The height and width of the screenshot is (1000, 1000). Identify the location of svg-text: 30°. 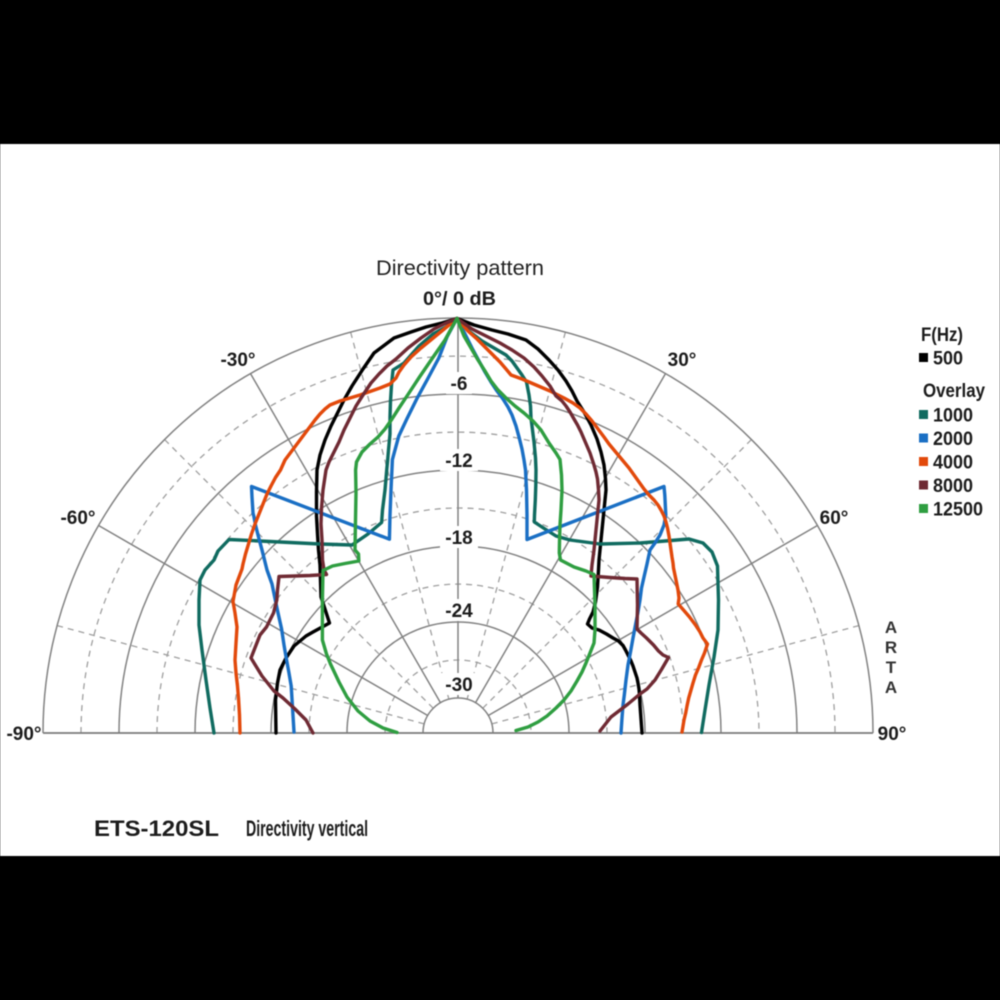
(682, 360).